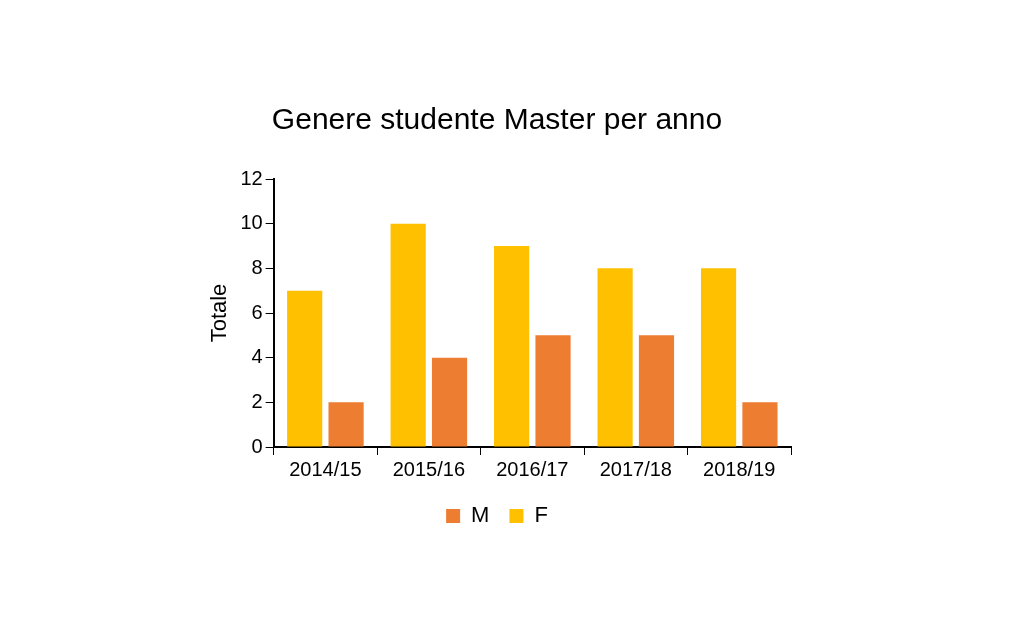 Image resolution: width=1024 pixels, height=640 pixels. I want to click on y-tick-label: 12, so click(251, 177).